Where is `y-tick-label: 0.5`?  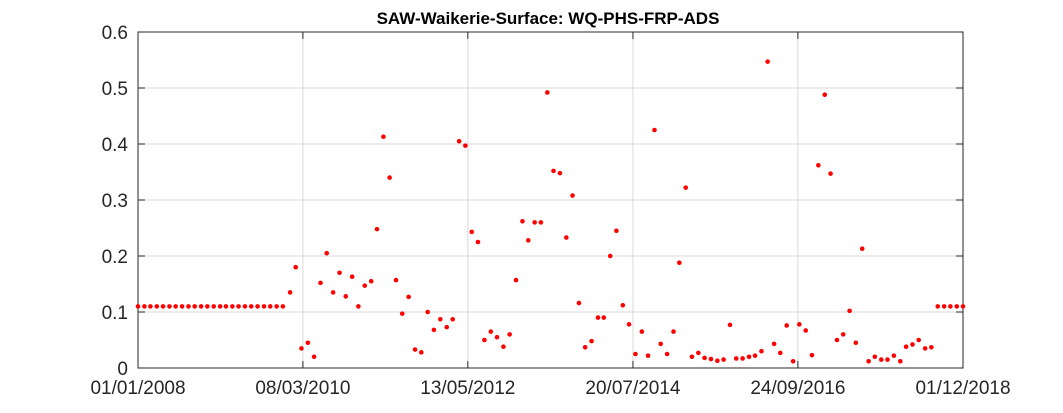
y-tick-label: 0.5 is located at coordinates (115, 89).